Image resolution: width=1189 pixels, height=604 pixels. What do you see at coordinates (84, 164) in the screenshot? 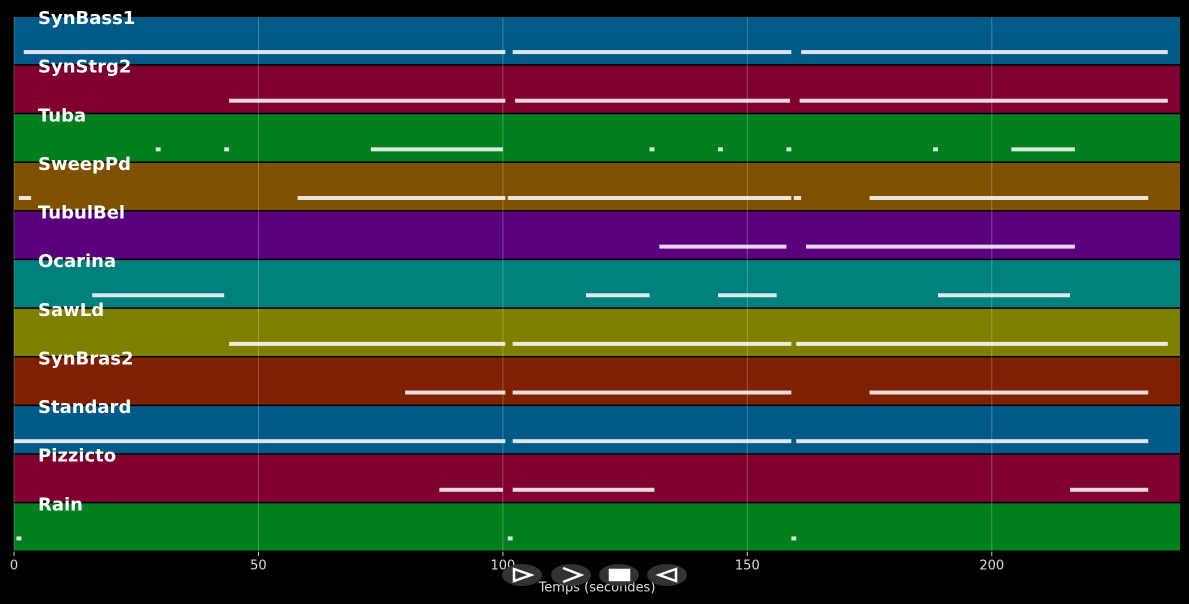
I see `track-name: SweepPd` at bounding box center [84, 164].